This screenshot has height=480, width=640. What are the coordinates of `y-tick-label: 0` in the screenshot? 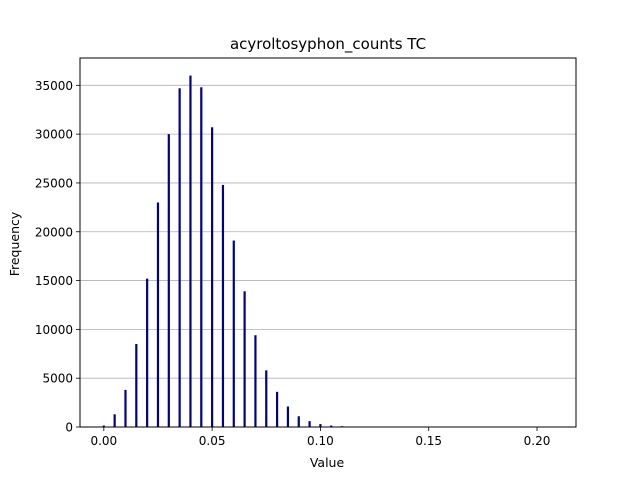 It's located at (69, 428).